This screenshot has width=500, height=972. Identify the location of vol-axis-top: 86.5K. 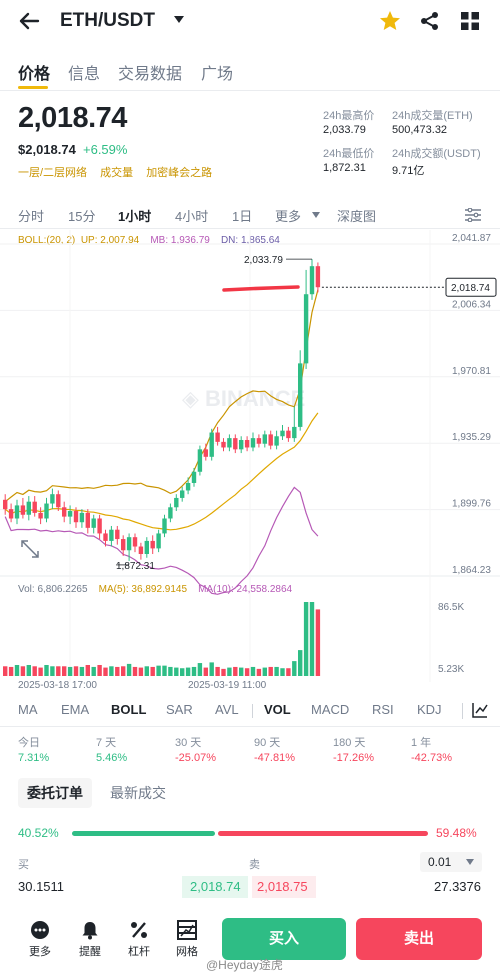
(451, 607).